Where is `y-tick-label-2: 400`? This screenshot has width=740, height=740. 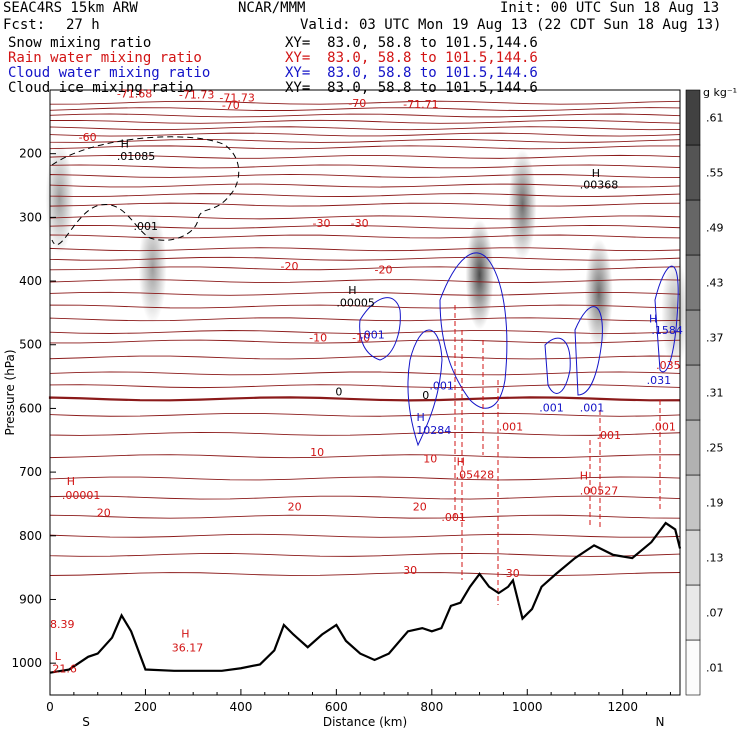 y-tick-label-2: 400 is located at coordinates (30, 281).